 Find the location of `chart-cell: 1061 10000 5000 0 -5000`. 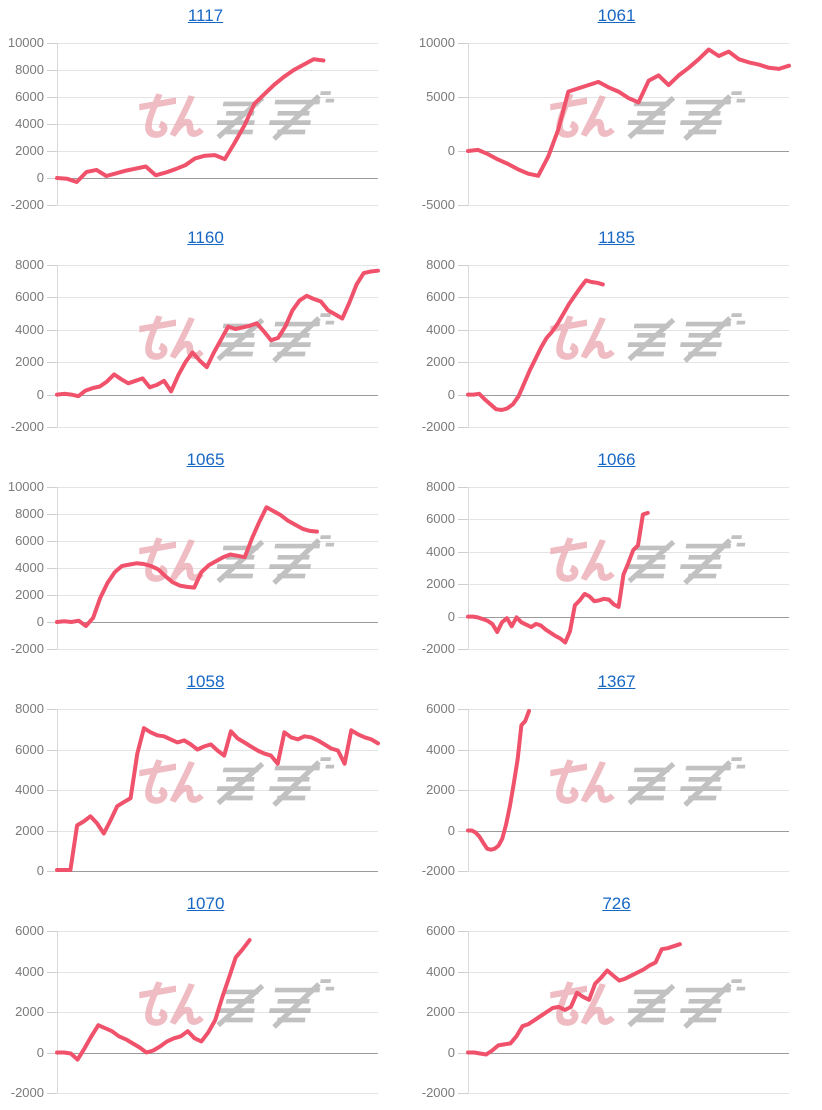

chart-cell: 1061 10000 5000 0 -5000 is located at coordinates (616, 111).